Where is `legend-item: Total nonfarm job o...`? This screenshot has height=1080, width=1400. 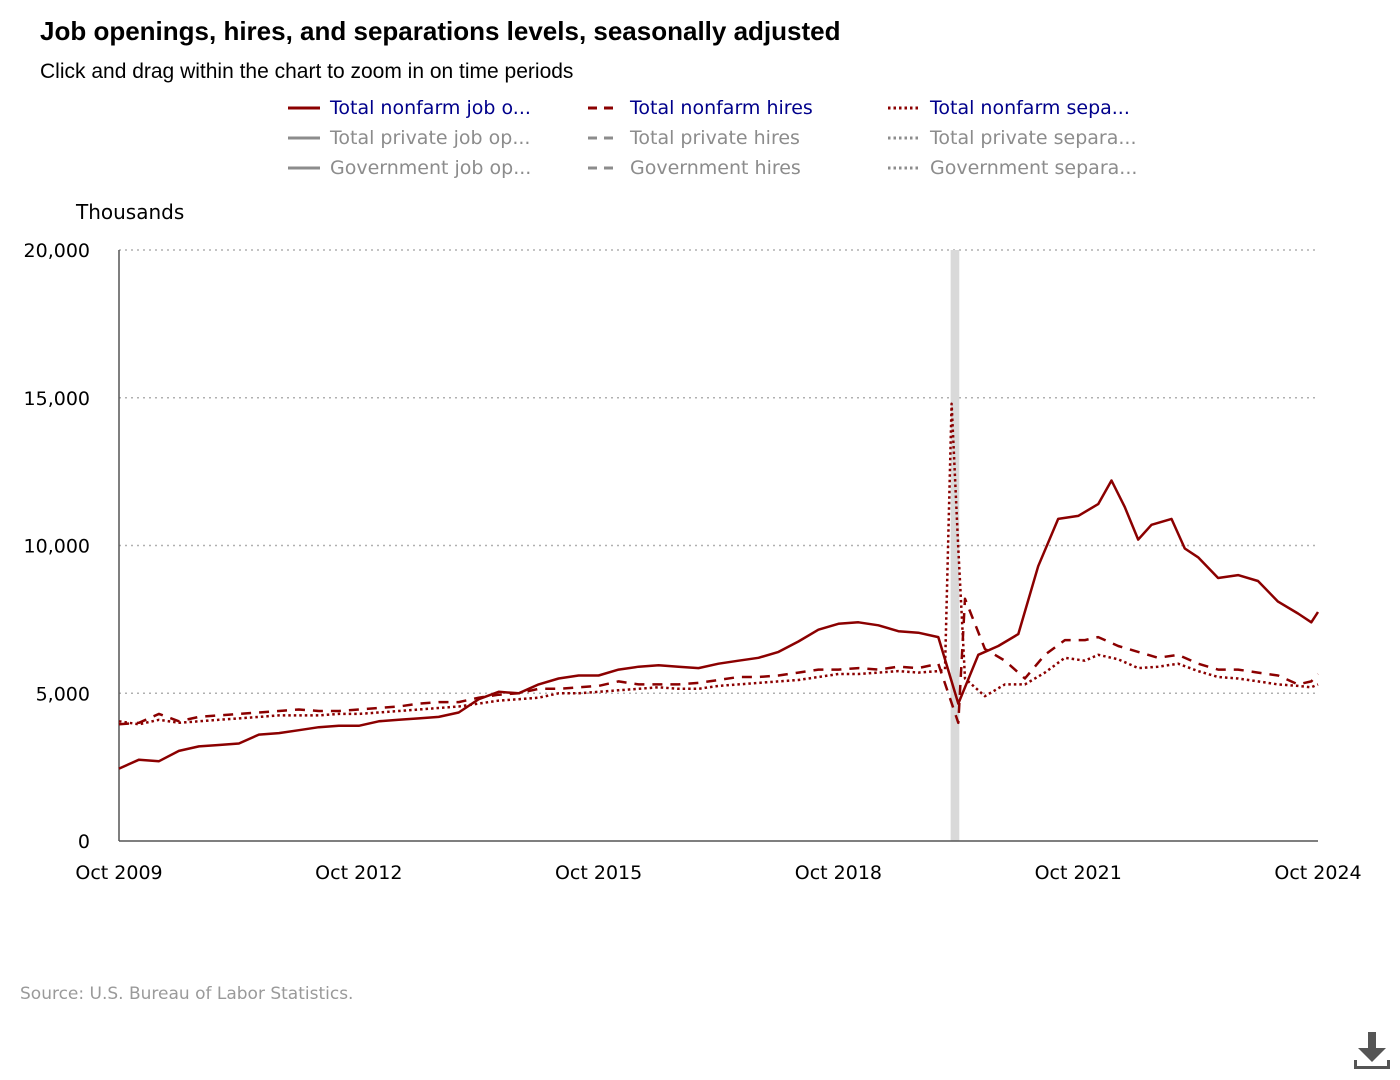 legend-item: Total nonfarm job o... is located at coordinates (409, 108).